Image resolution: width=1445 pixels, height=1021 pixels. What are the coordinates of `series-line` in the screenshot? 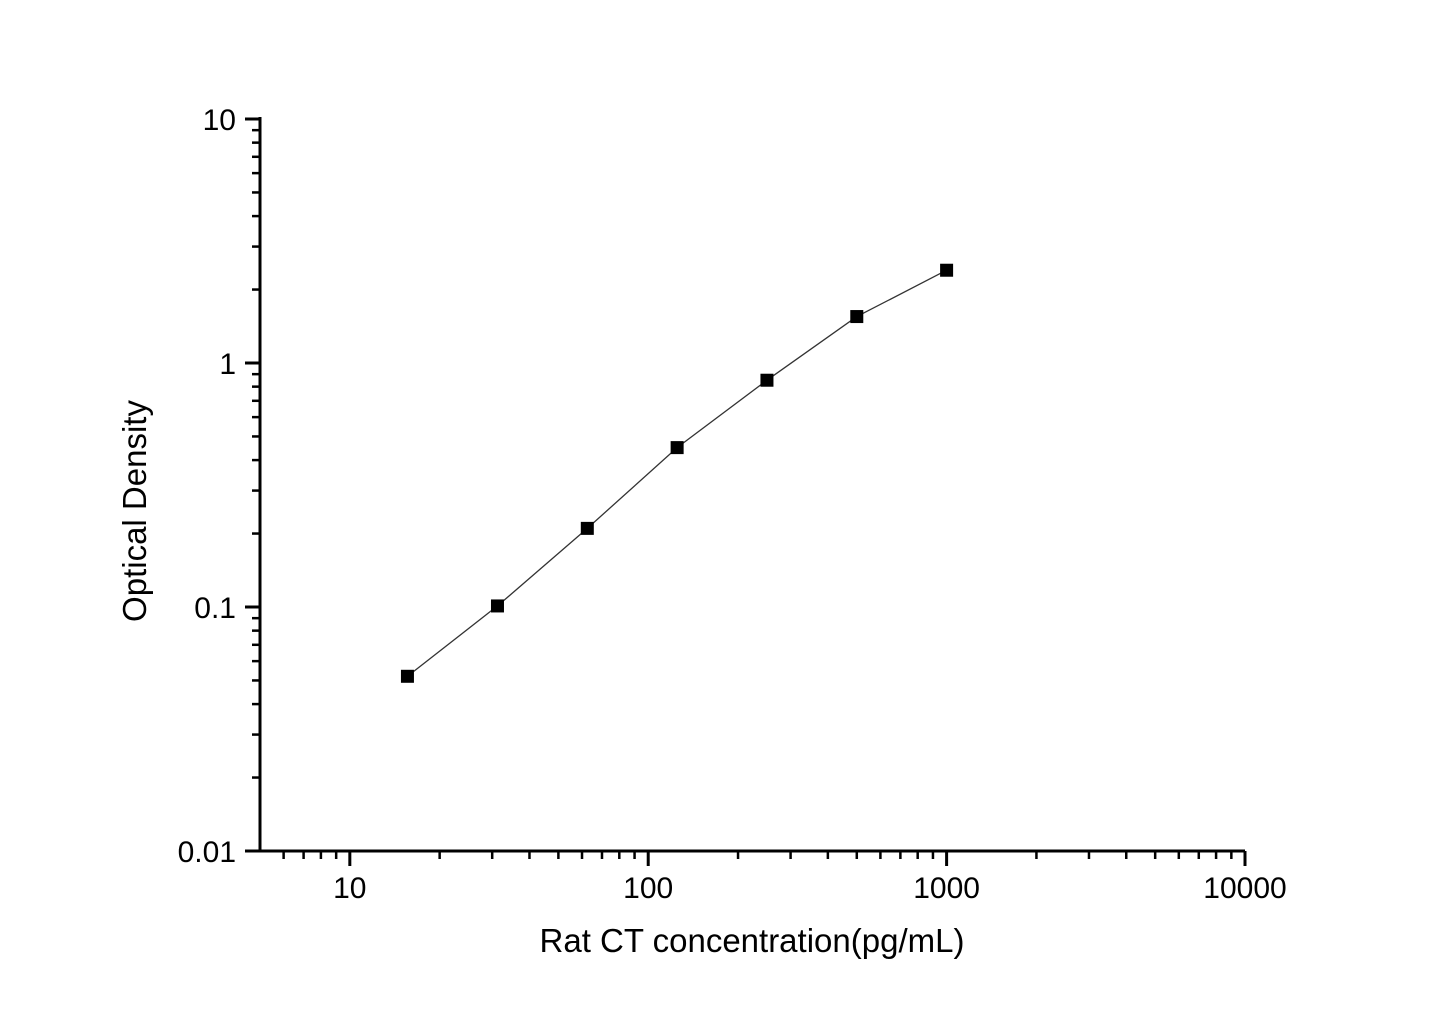 It's located at (677, 473).